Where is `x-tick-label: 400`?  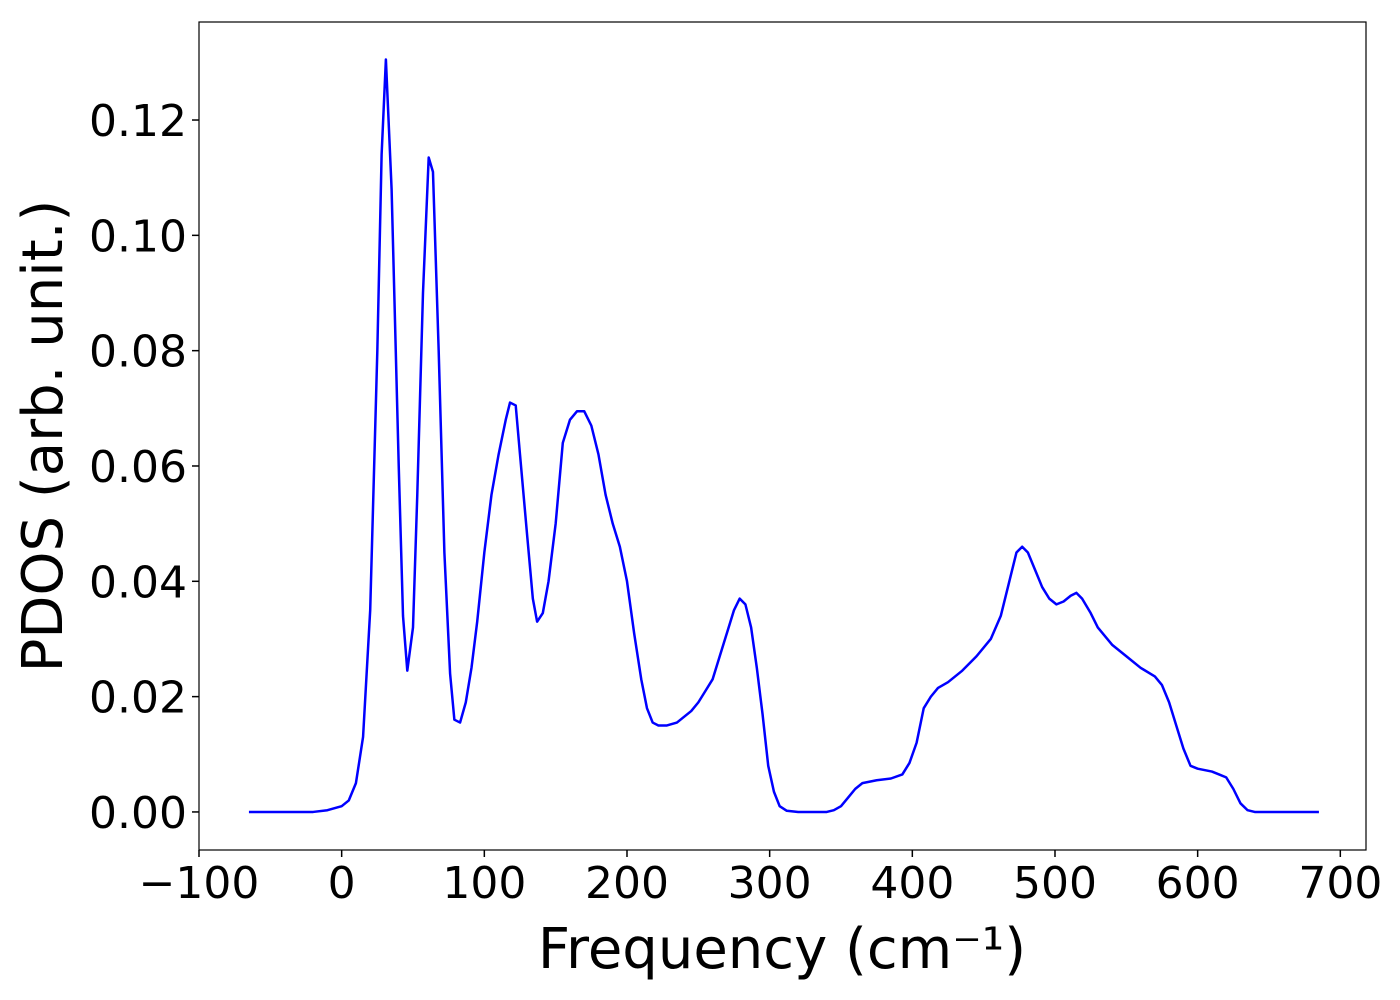
x-tick-label: 400 is located at coordinates (912, 883).